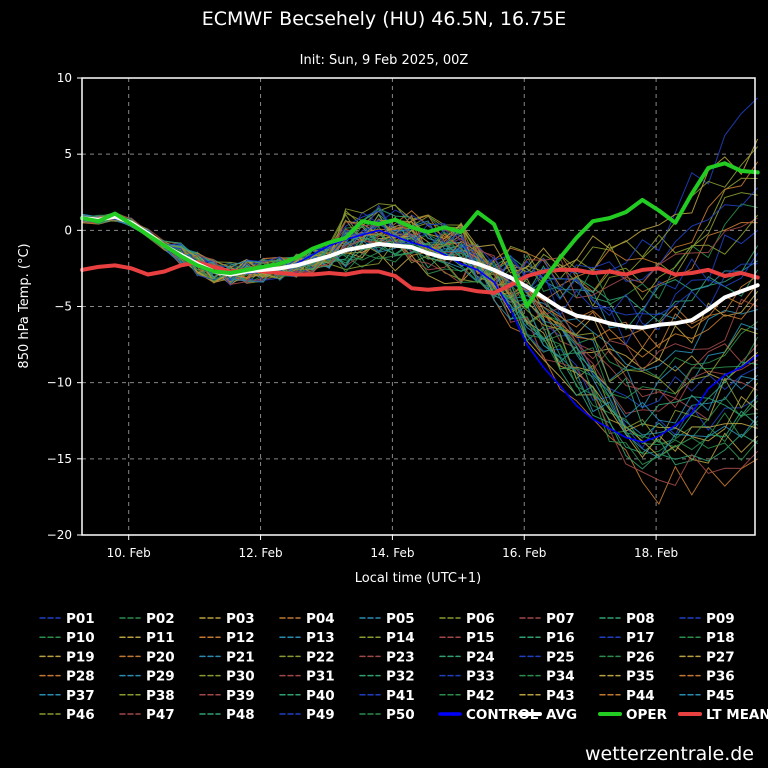 The height and width of the screenshot is (768, 768). What do you see at coordinates (400, 619) in the screenshot?
I see `legend-label-p05: P05` at bounding box center [400, 619].